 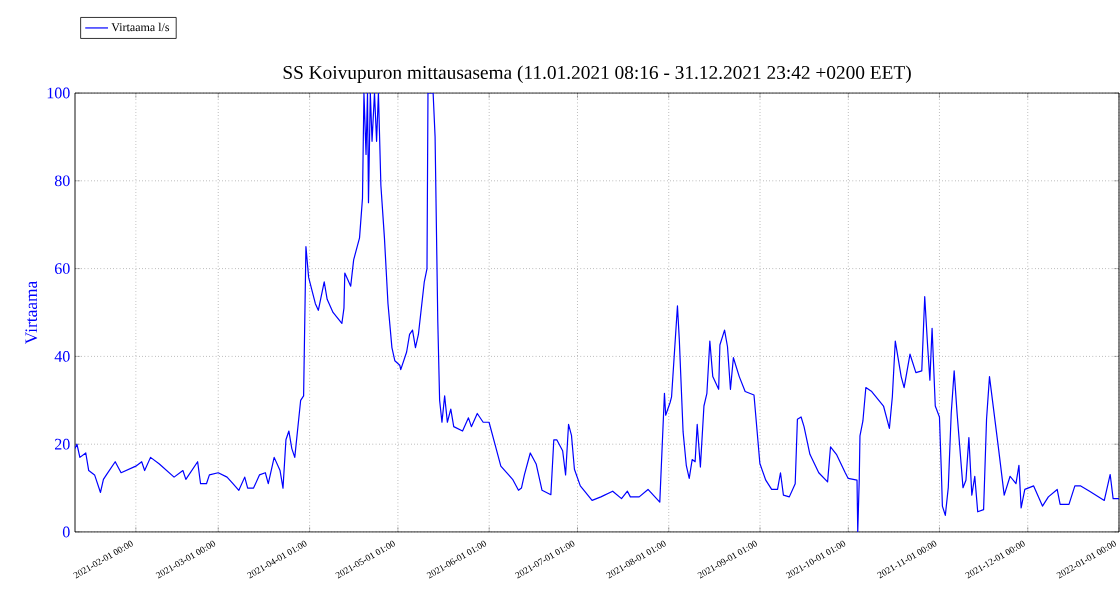 I want to click on y-tick-label: 0, so click(x=66, y=532).